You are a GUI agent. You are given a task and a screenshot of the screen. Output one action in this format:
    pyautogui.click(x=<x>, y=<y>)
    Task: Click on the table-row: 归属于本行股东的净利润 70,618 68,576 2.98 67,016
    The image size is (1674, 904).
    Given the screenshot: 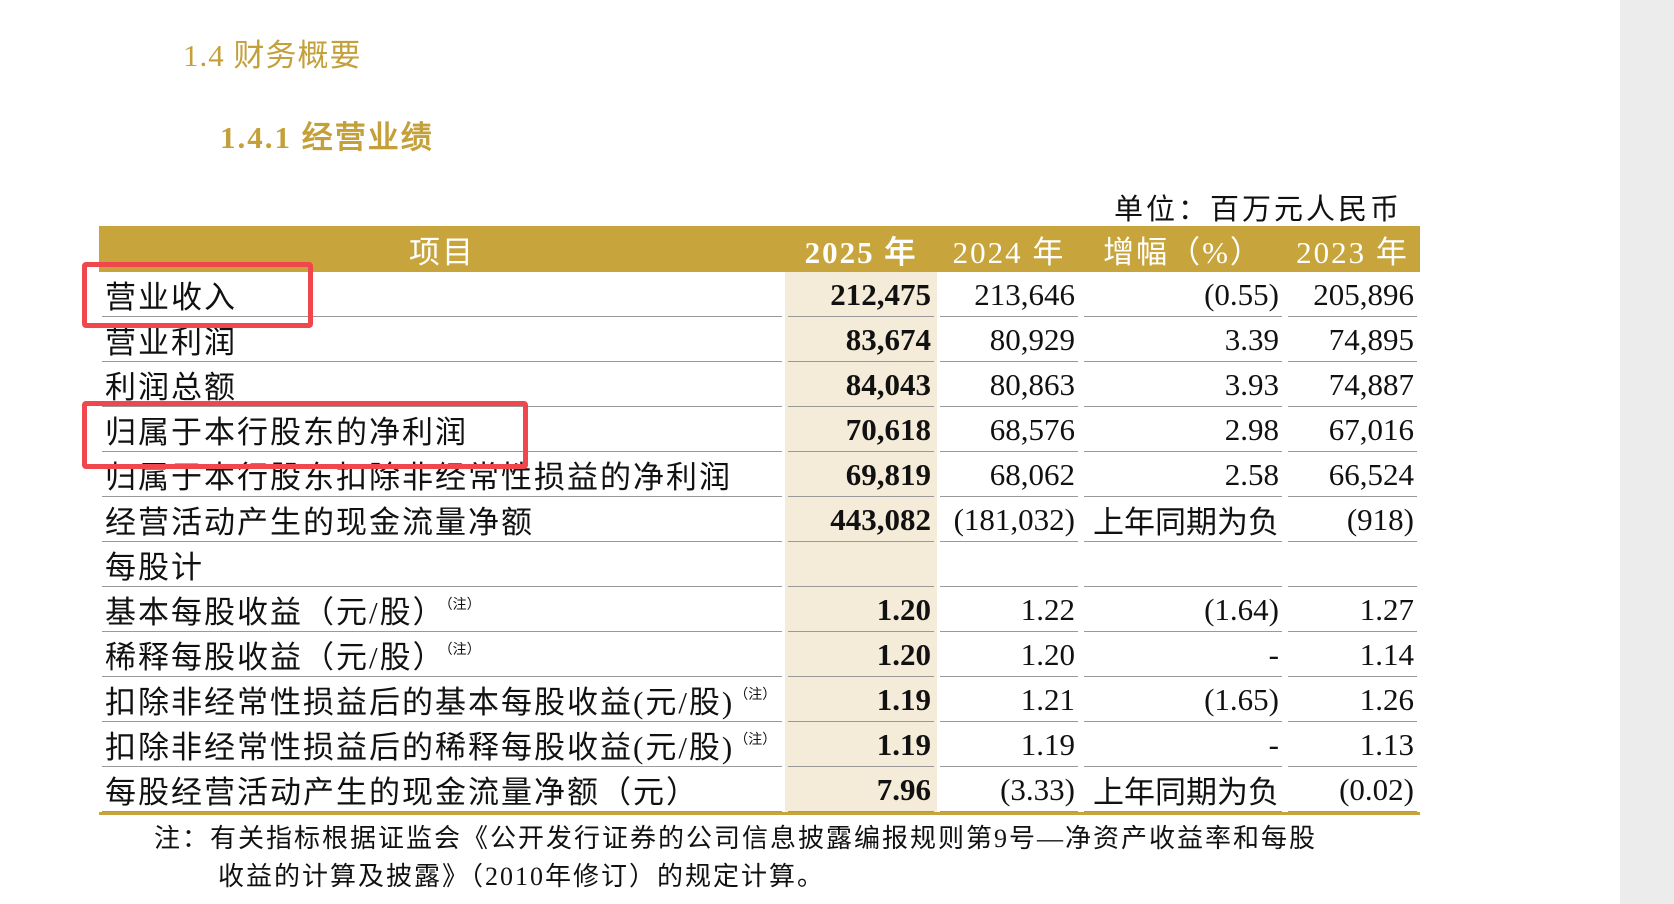 What is the action you would take?
    pyautogui.click(x=759, y=429)
    